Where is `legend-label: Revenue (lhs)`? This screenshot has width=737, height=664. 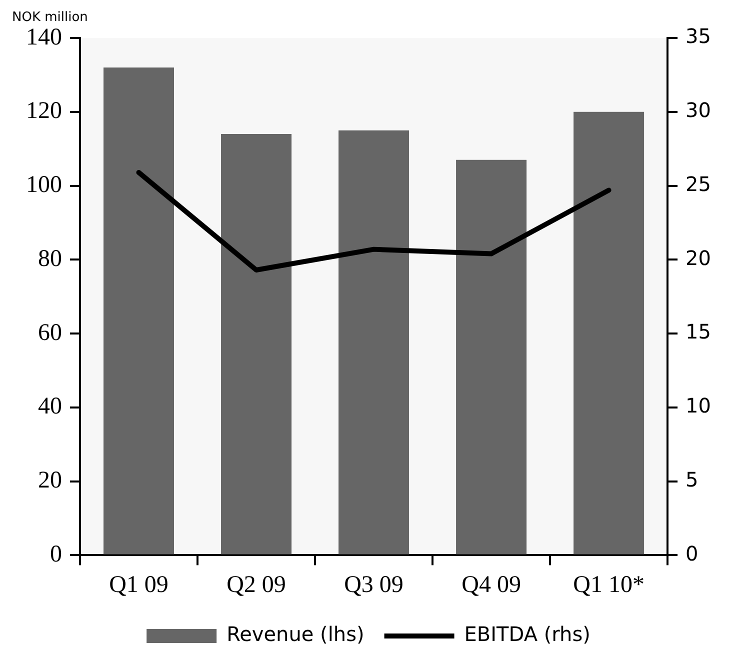
legend-label: Revenue (lhs) is located at coordinates (295, 634).